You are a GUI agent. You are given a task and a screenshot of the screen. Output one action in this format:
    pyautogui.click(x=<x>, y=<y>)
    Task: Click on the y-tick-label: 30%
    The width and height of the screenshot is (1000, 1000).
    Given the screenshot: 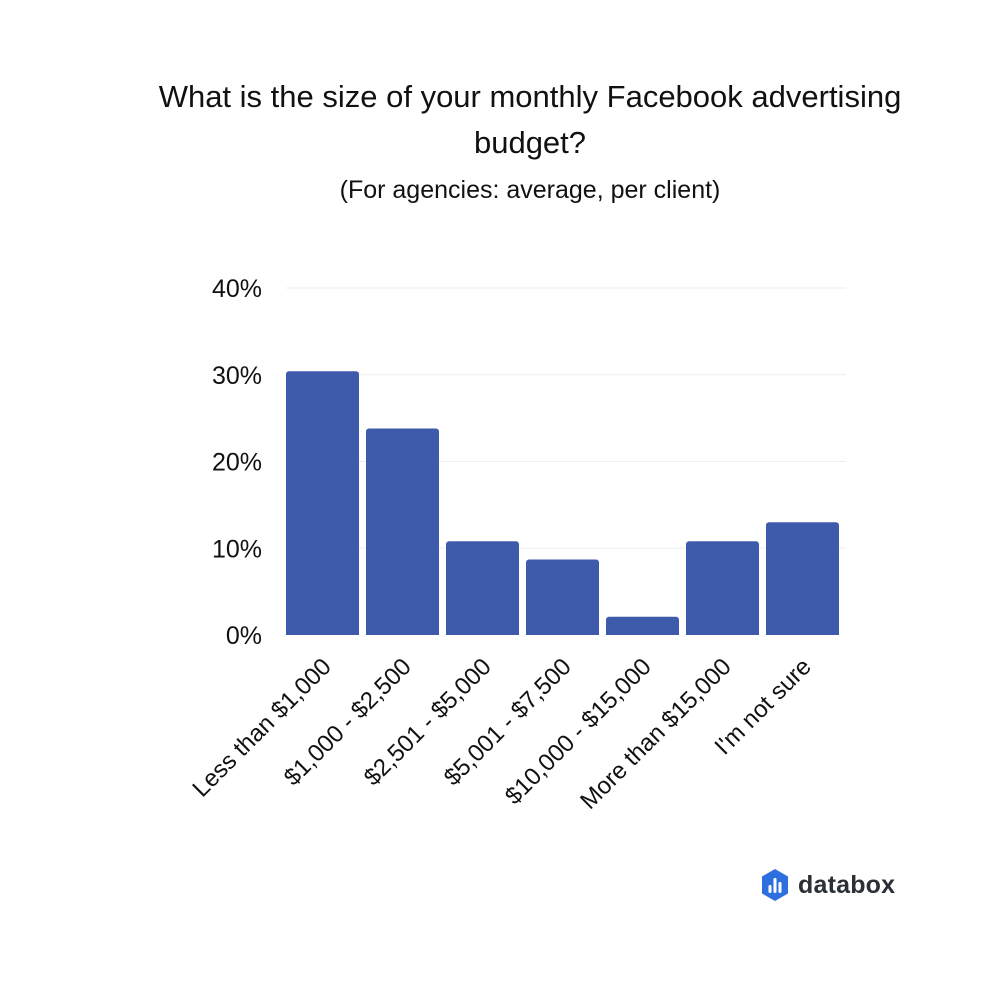 What is the action you would take?
    pyautogui.click(x=237, y=376)
    